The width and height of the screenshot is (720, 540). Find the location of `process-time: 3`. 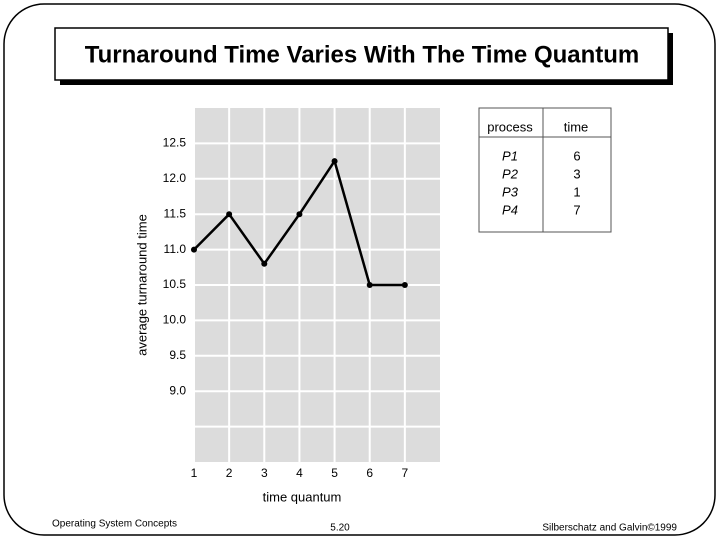

process-time: 3 is located at coordinates (576, 173).